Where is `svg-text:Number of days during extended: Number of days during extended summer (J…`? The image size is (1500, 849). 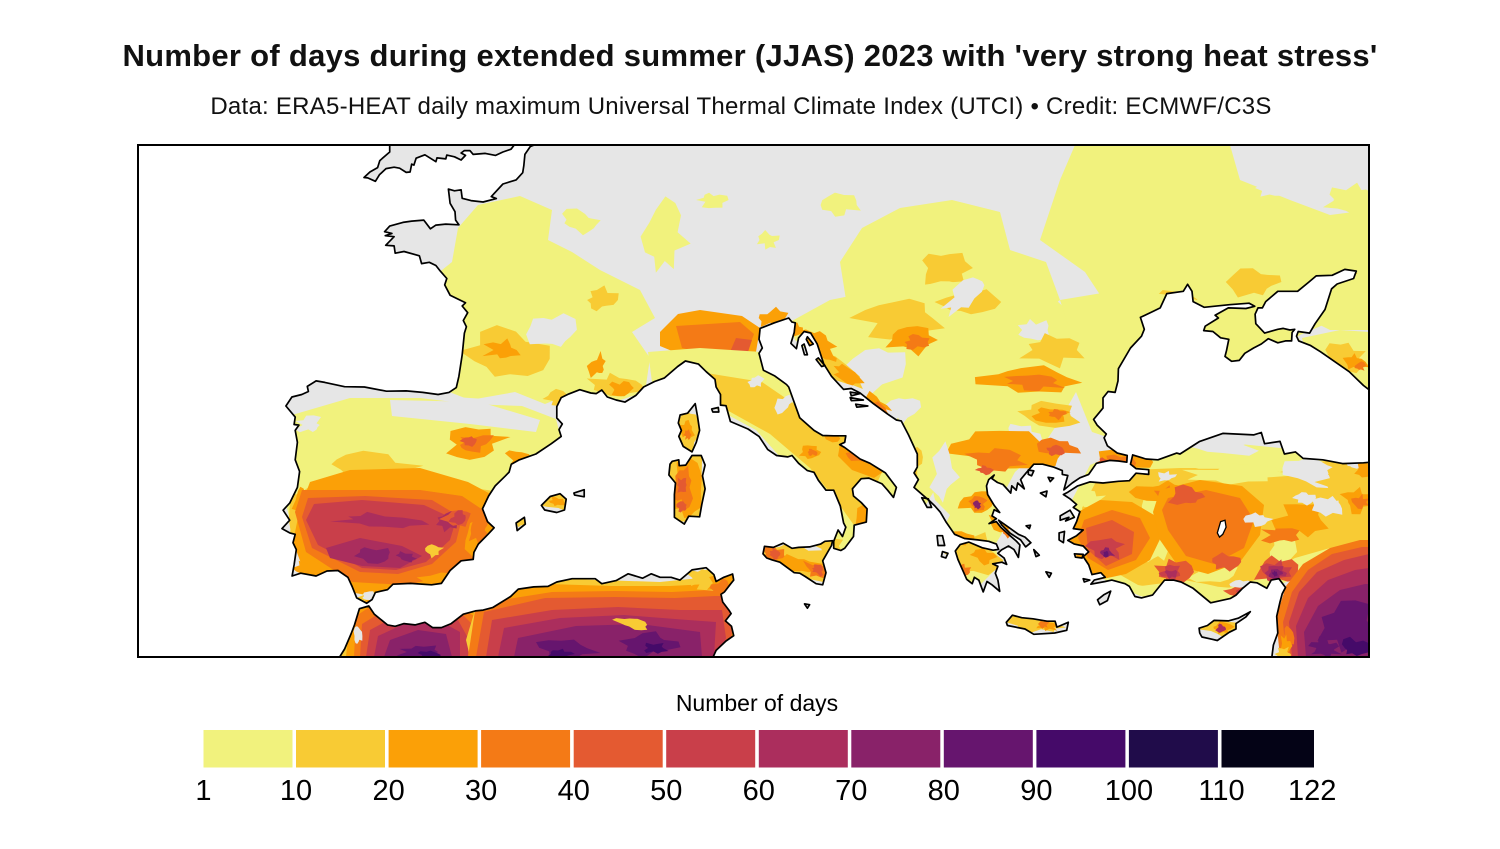
svg-text:Number of days during extended: Number of days during extended summer (J… is located at coordinates (749, 55).